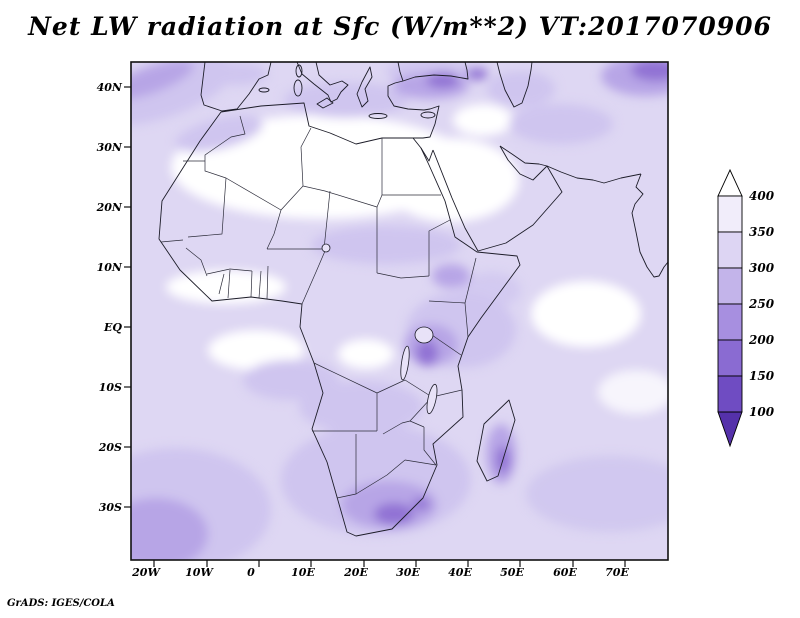 The width and height of the screenshot is (800, 618). I want to click on lat-label-40N: 40N, so click(109, 87).